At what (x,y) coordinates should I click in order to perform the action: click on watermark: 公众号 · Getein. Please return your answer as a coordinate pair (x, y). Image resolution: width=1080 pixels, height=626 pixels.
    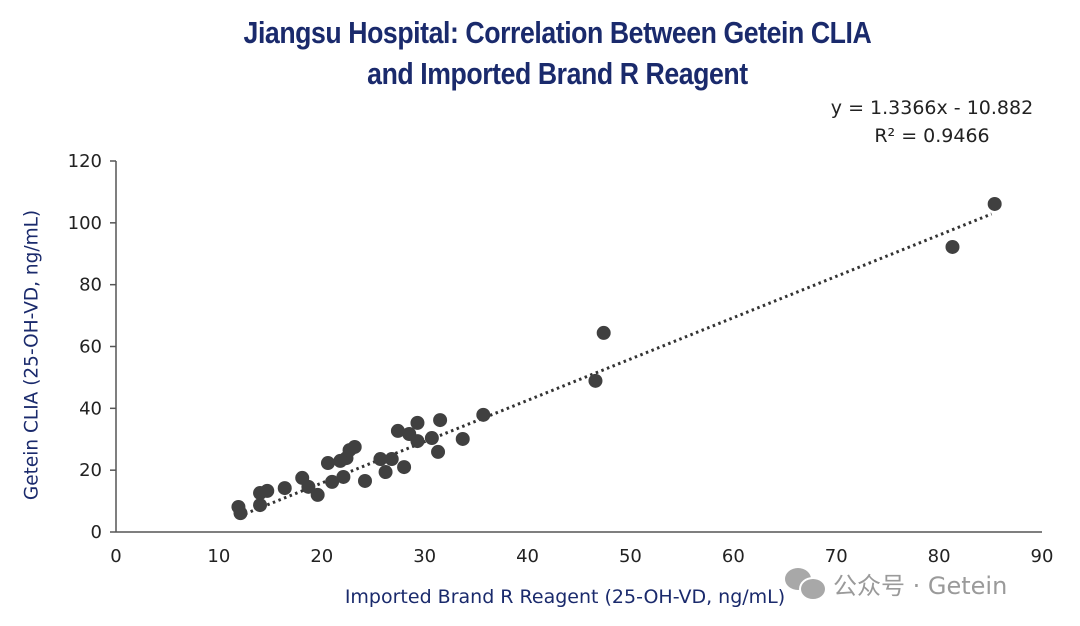
    Looking at the image, I should click on (895, 583).